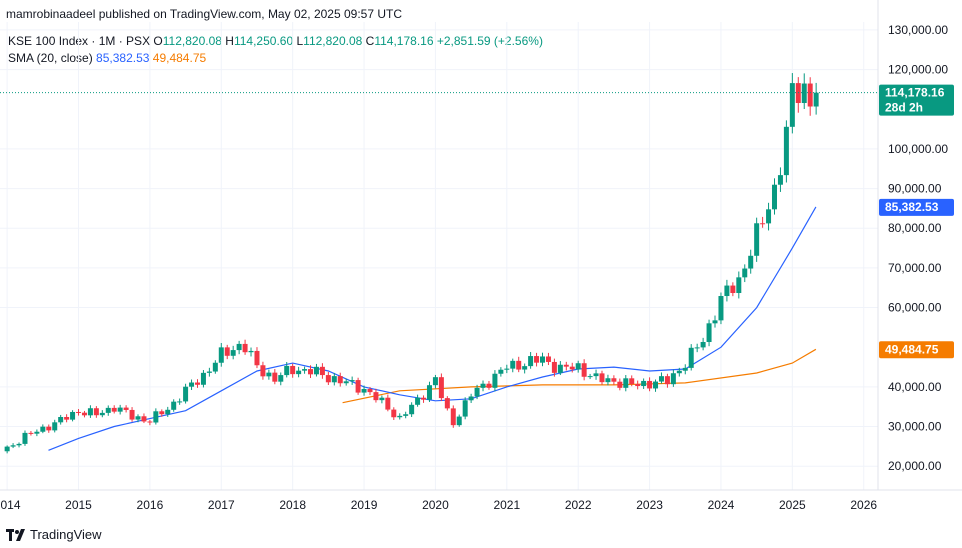  I want to click on close-label: C, so click(370, 41).